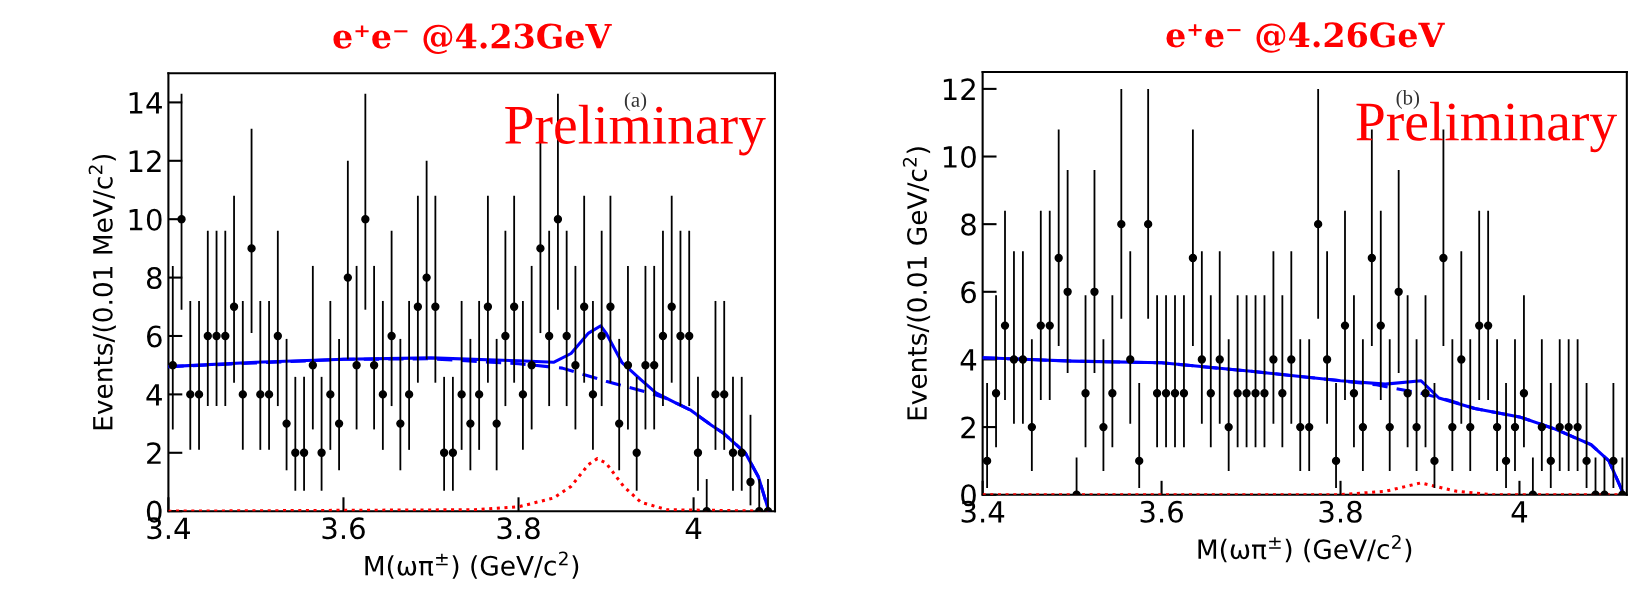  What do you see at coordinates (102, 292) in the screenshot?
I see `y-axis-title: Events/(0.01 MeV/c$^{2}$)` at bounding box center [102, 292].